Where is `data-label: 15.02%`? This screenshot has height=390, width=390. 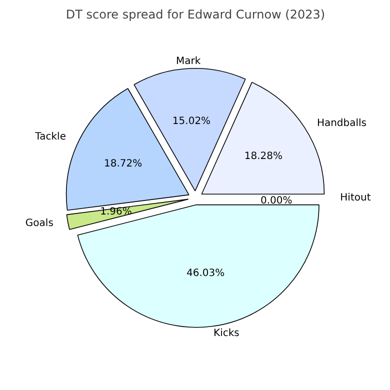 data-label: 15.02% is located at coordinates (191, 122).